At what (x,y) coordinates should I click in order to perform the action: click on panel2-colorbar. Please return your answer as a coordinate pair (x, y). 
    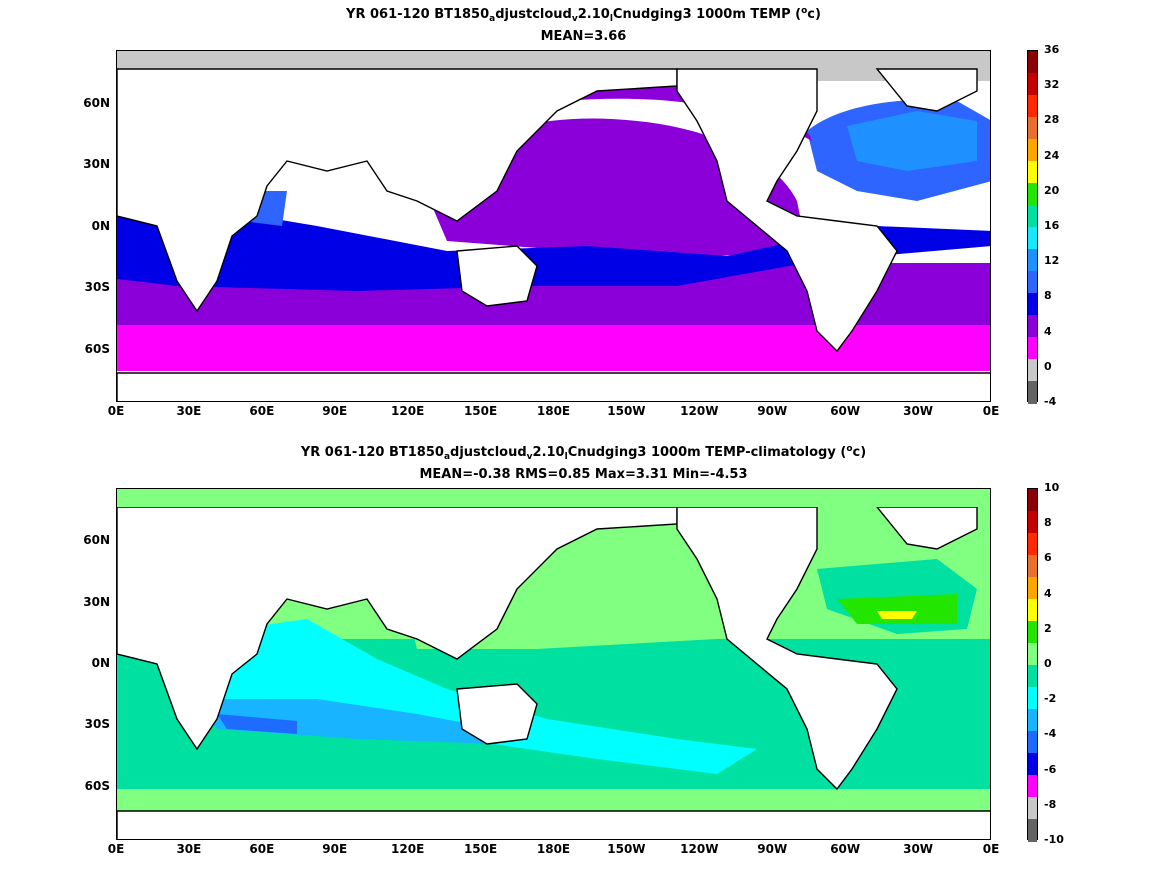
    Looking at the image, I should click on (1032, 665).